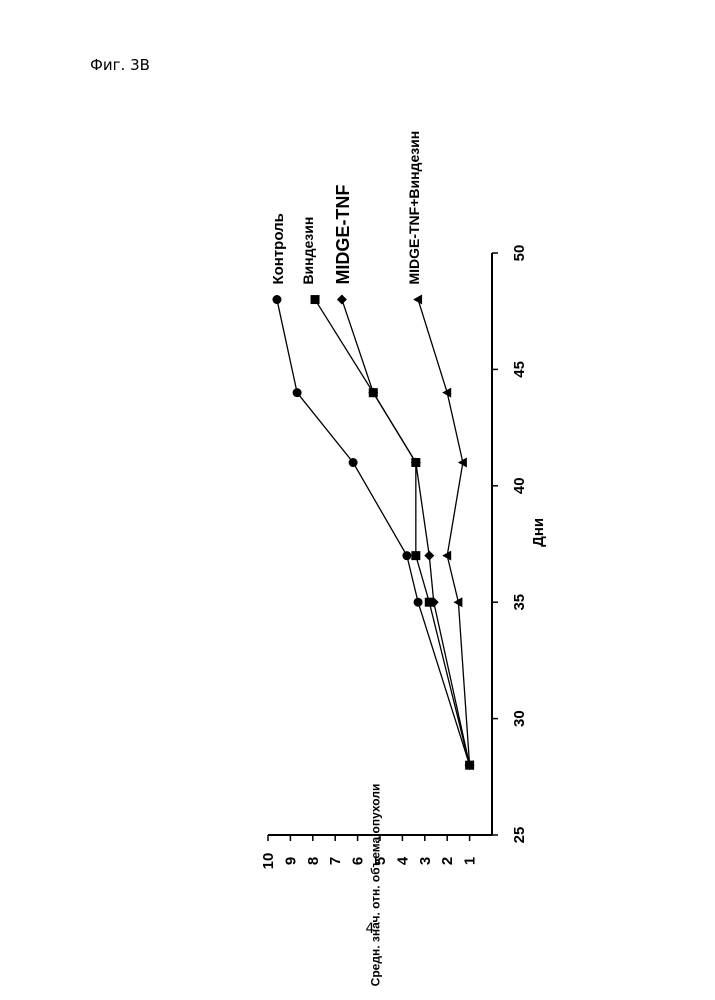  Describe the element at coordinates (268, 861) in the screenshot. I see `y-tick-label: 10` at that location.